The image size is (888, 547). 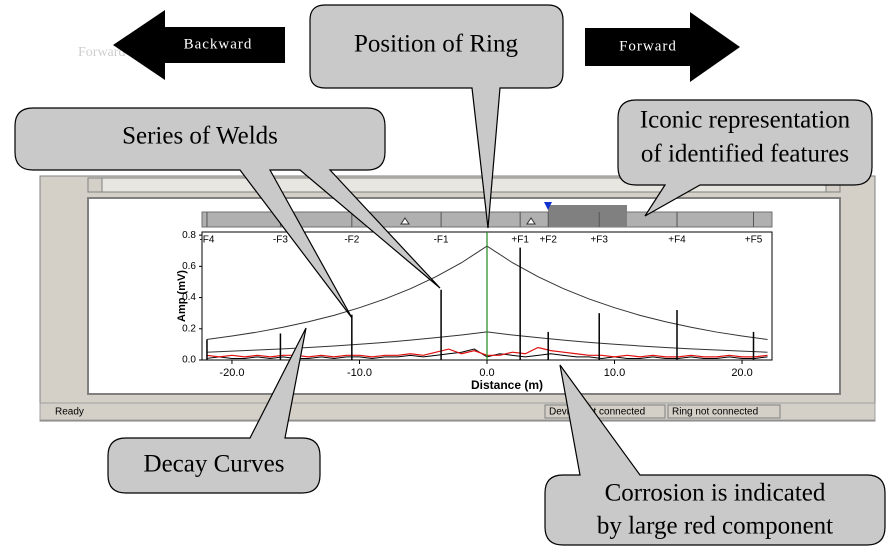 What do you see at coordinates (351, 240) in the screenshot?
I see `feature-label: -F2` at bounding box center [351, 240].